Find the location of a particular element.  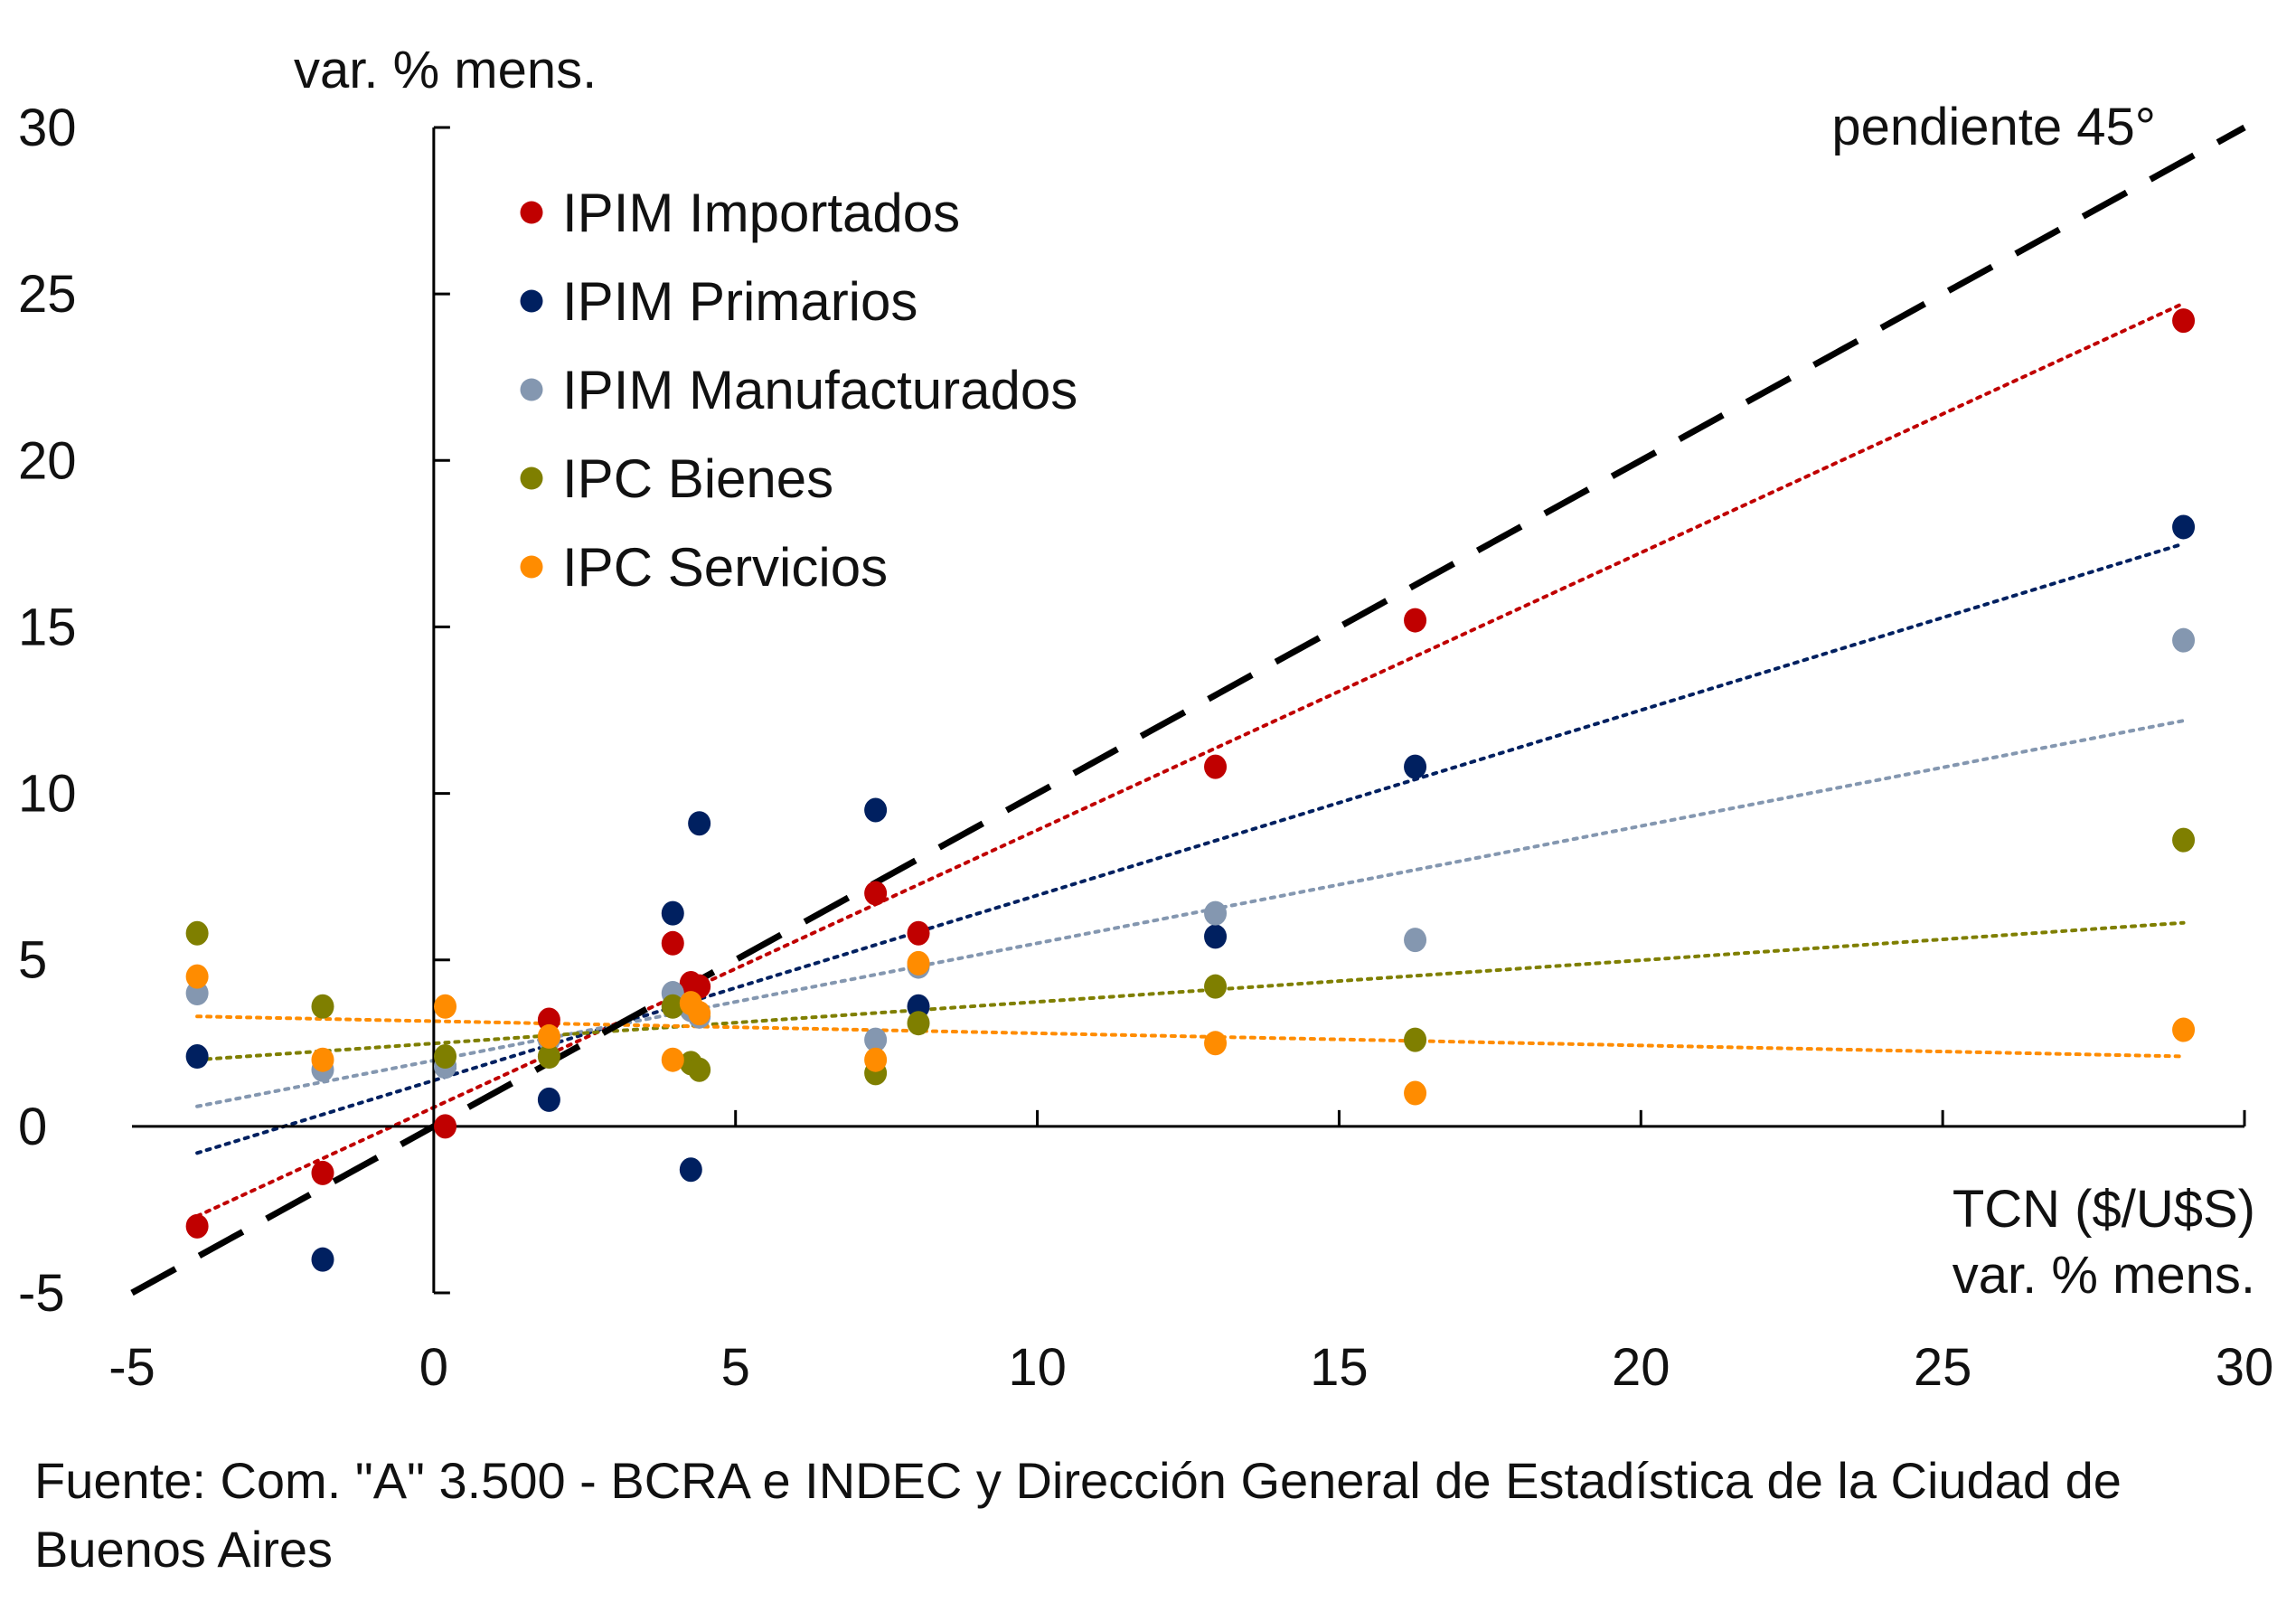

x-tick-label: -5 is located at coordinates (131, 1367).